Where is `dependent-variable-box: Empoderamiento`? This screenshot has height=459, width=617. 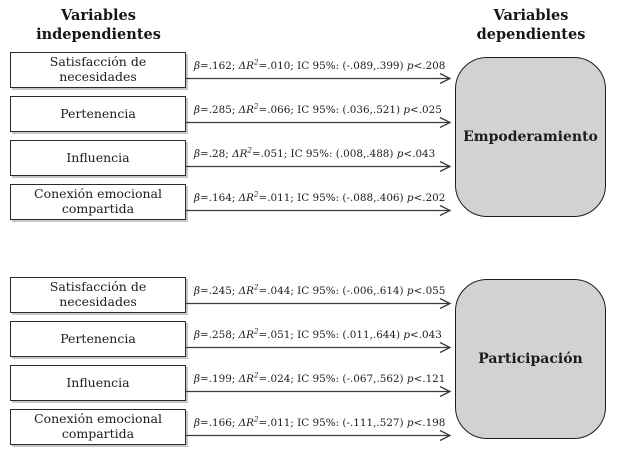
dependent-variable-box: Empoderamiento is located at coordinates (530, 137).